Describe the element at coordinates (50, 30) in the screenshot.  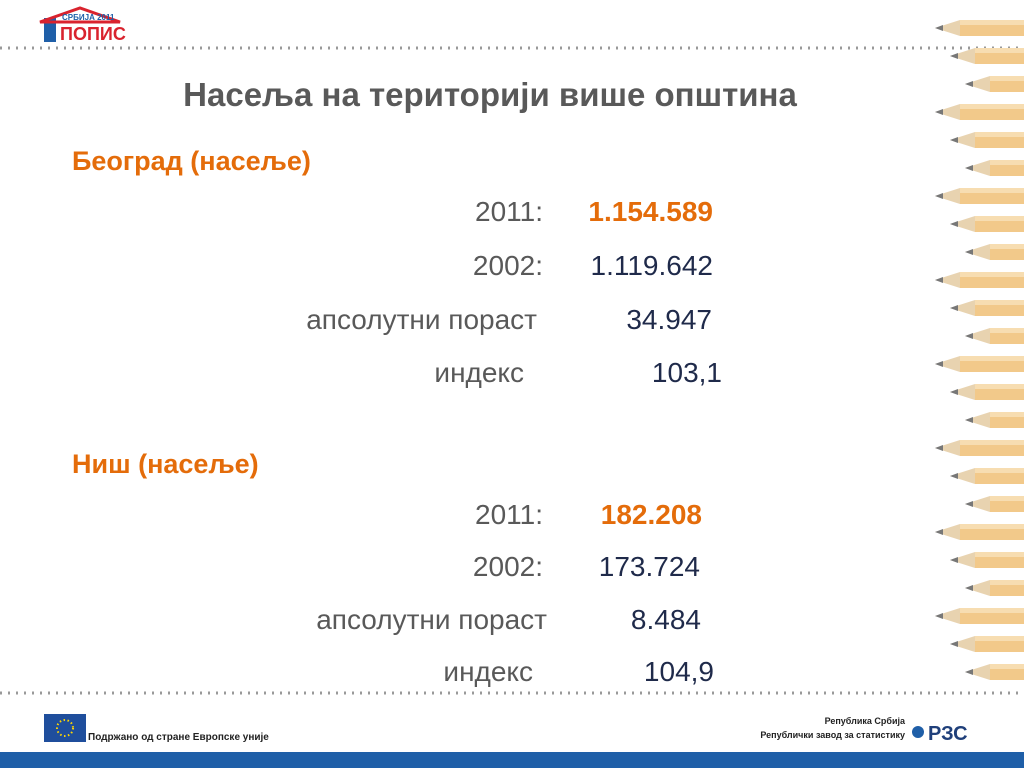
I see `logo-icon` at that location.